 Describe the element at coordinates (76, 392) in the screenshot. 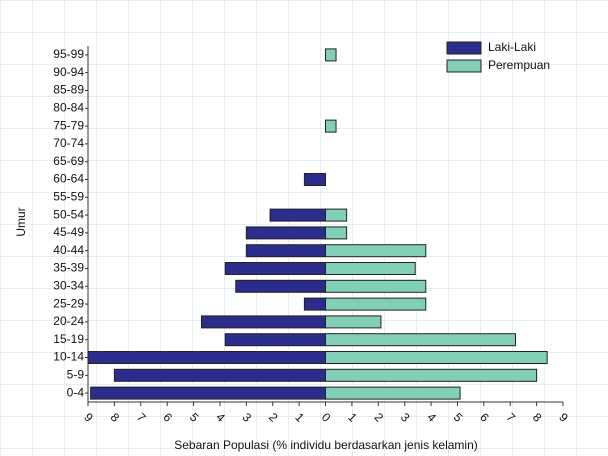

I see `y-tick-label: 0-4` at that location.